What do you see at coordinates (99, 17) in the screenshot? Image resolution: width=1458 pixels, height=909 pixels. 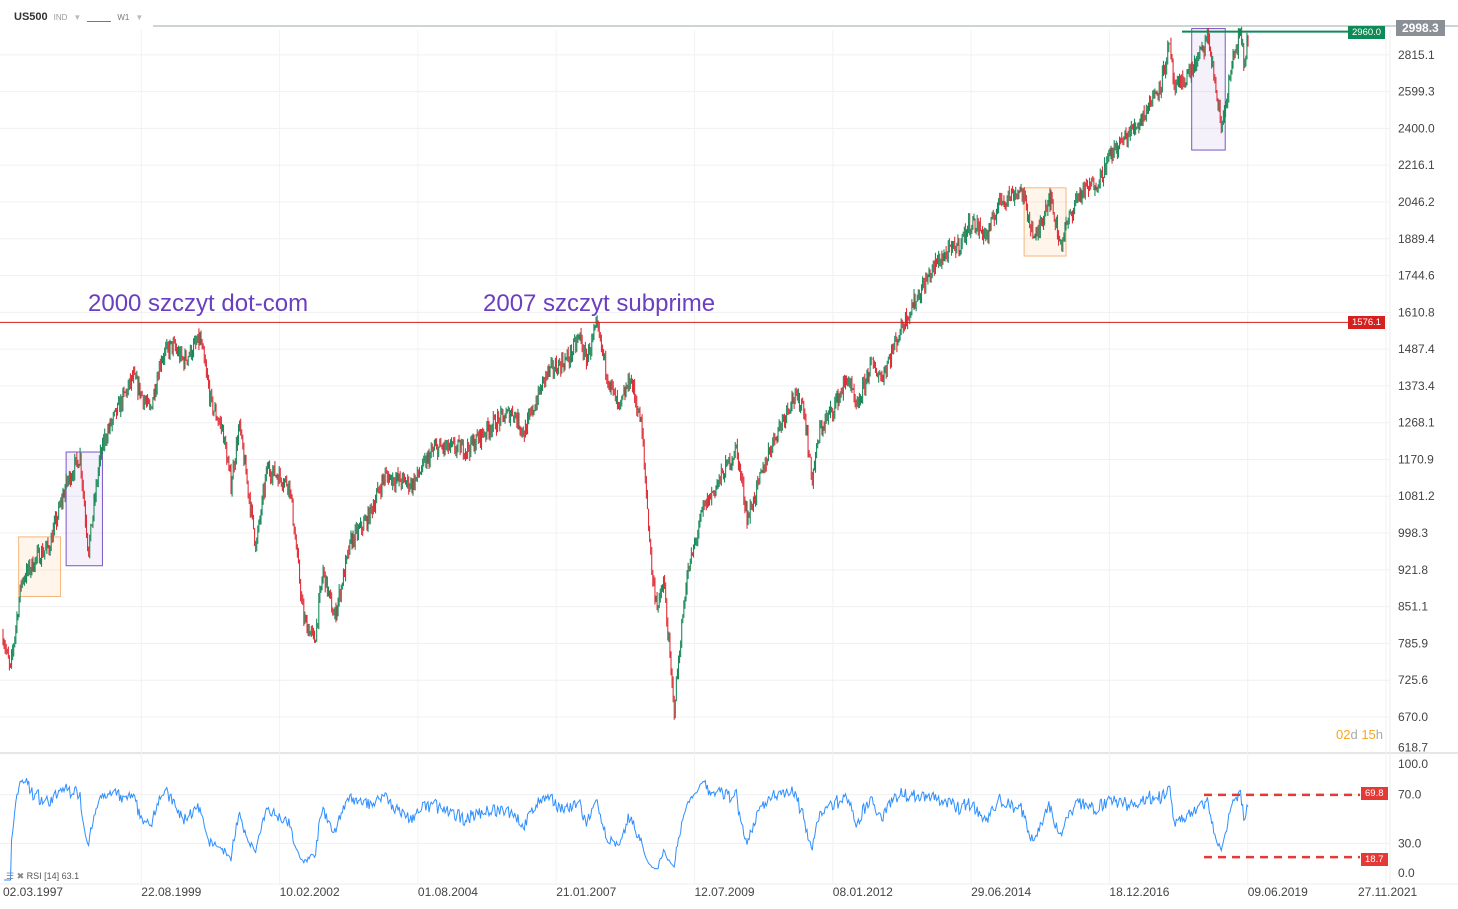 I see `divider` at bounding box center [99, 17].